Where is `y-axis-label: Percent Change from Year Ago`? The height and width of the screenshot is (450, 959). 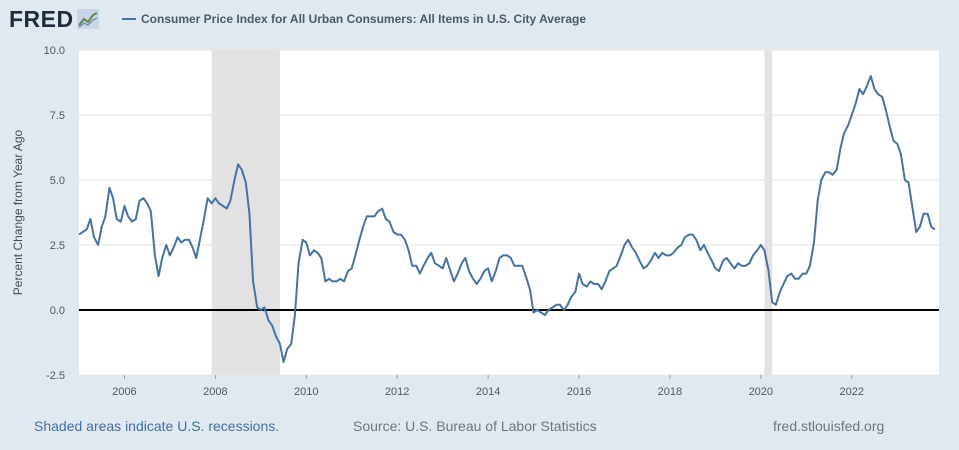 y-axis-label: Percent Change from Year Ago is located at coordinates (18, 212).